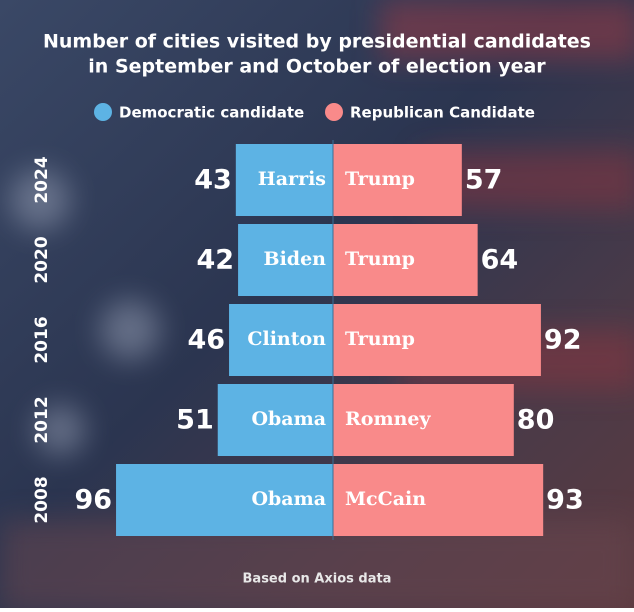 The height and width of the screenshot is (612, 634). Describe the element at coordinates (42, 419) in the screenshot. I see `y-tick-label: 2012` at that location.